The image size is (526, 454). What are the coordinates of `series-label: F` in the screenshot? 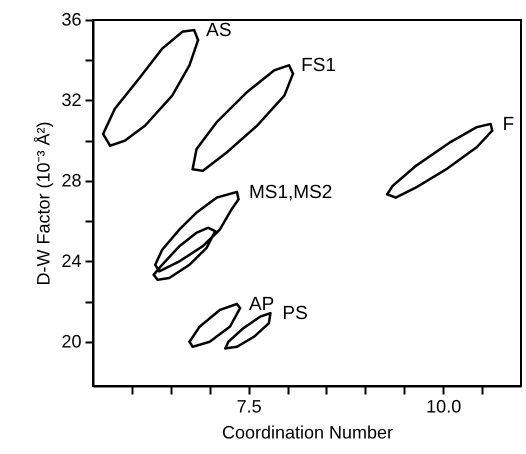 It's located at (508, 124).